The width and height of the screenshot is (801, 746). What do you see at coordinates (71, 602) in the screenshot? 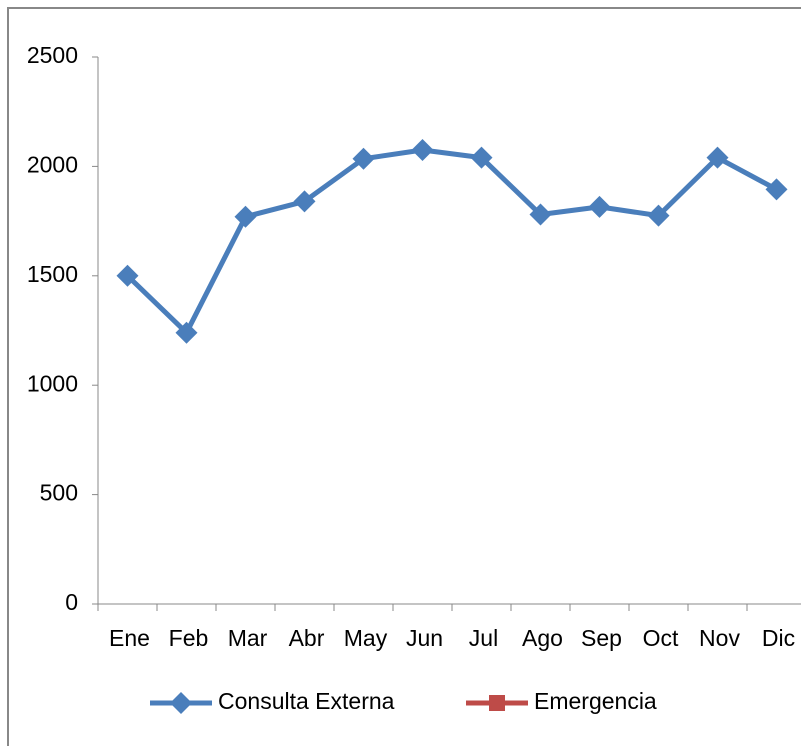
I see `y-tick-label: 0` at bounding box center [71, 602].